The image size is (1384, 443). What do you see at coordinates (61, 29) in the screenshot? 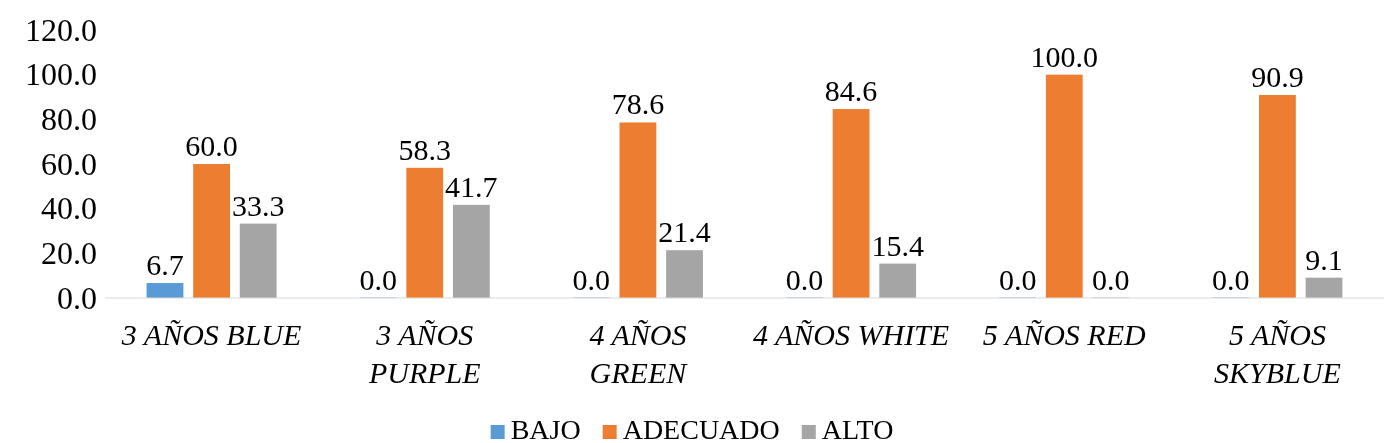
I see `y-tick-label: 120.0` at bounding box center [61, 29].